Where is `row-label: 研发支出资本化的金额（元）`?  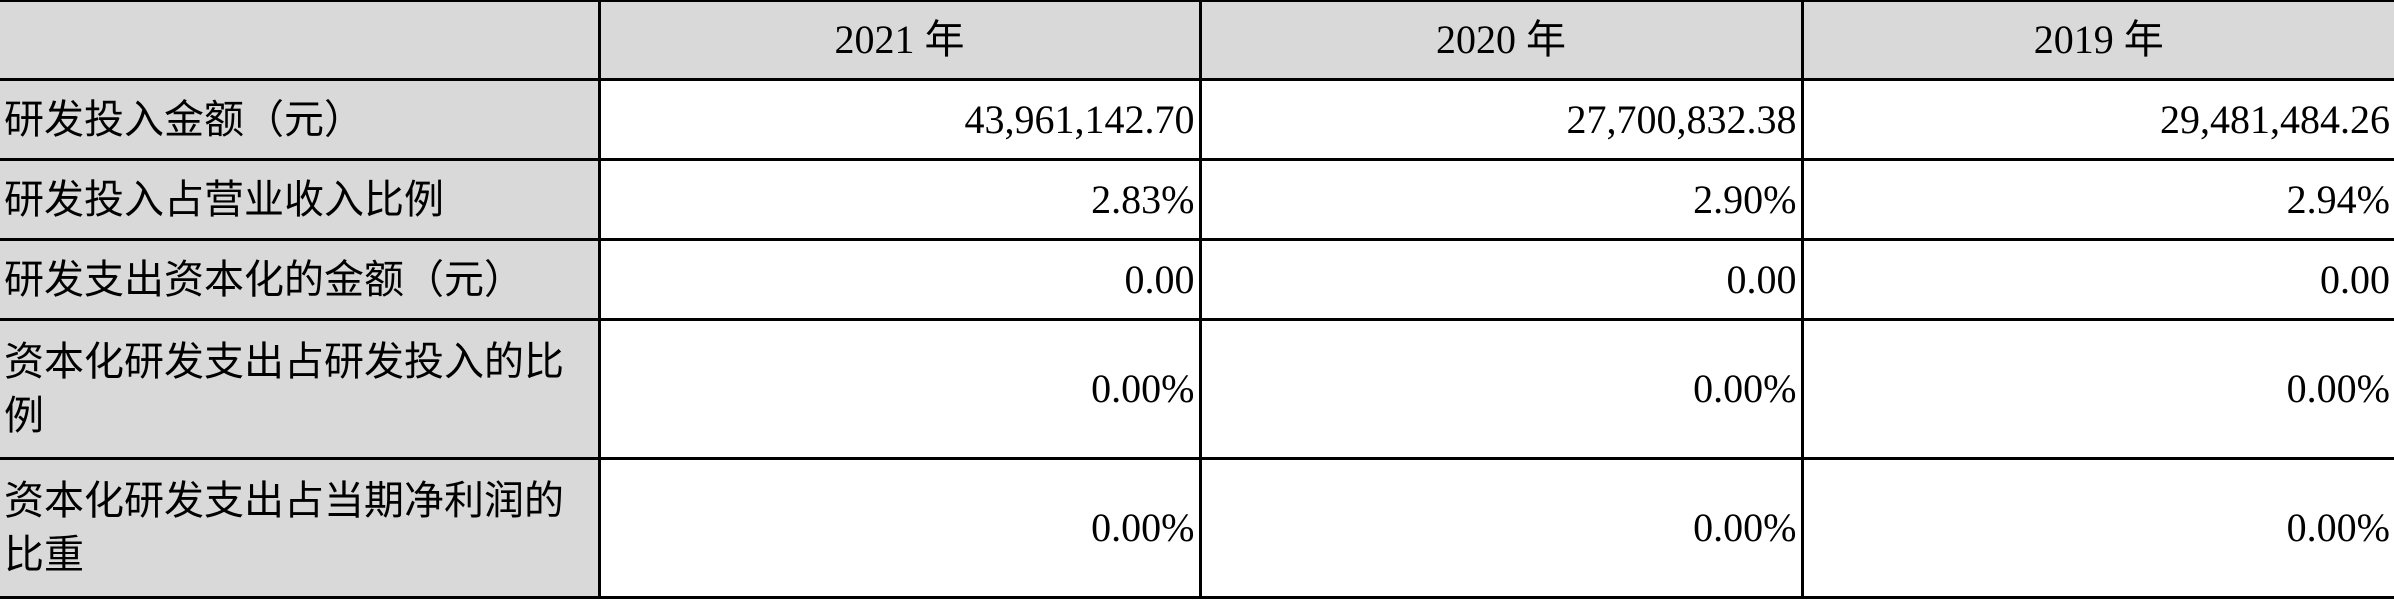
row-label: 研发支出资本化的金额（元） is located at coordinates (300, 279).